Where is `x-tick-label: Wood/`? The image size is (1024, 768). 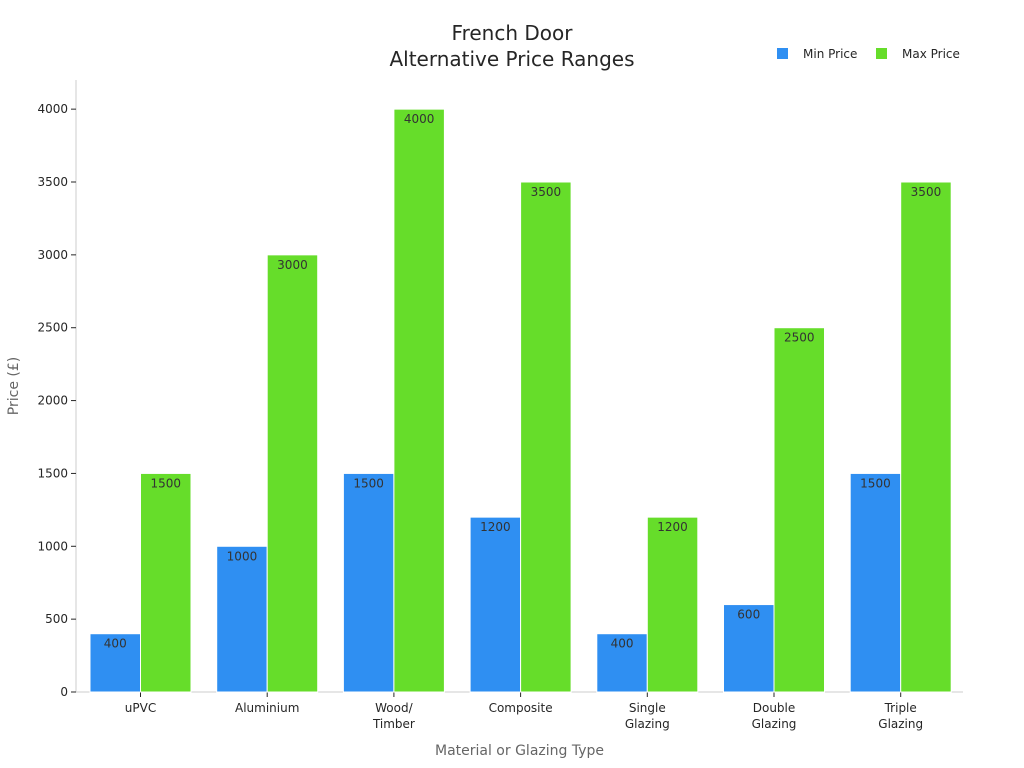 x-tick-label: Wood/ is located at coordinates (394, 708).